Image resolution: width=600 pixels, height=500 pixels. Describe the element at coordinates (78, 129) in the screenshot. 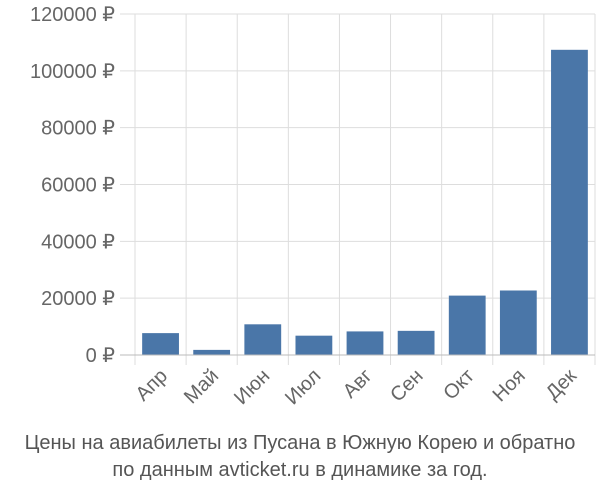

I see `y-tick-label: 80000 ₽` at that location.